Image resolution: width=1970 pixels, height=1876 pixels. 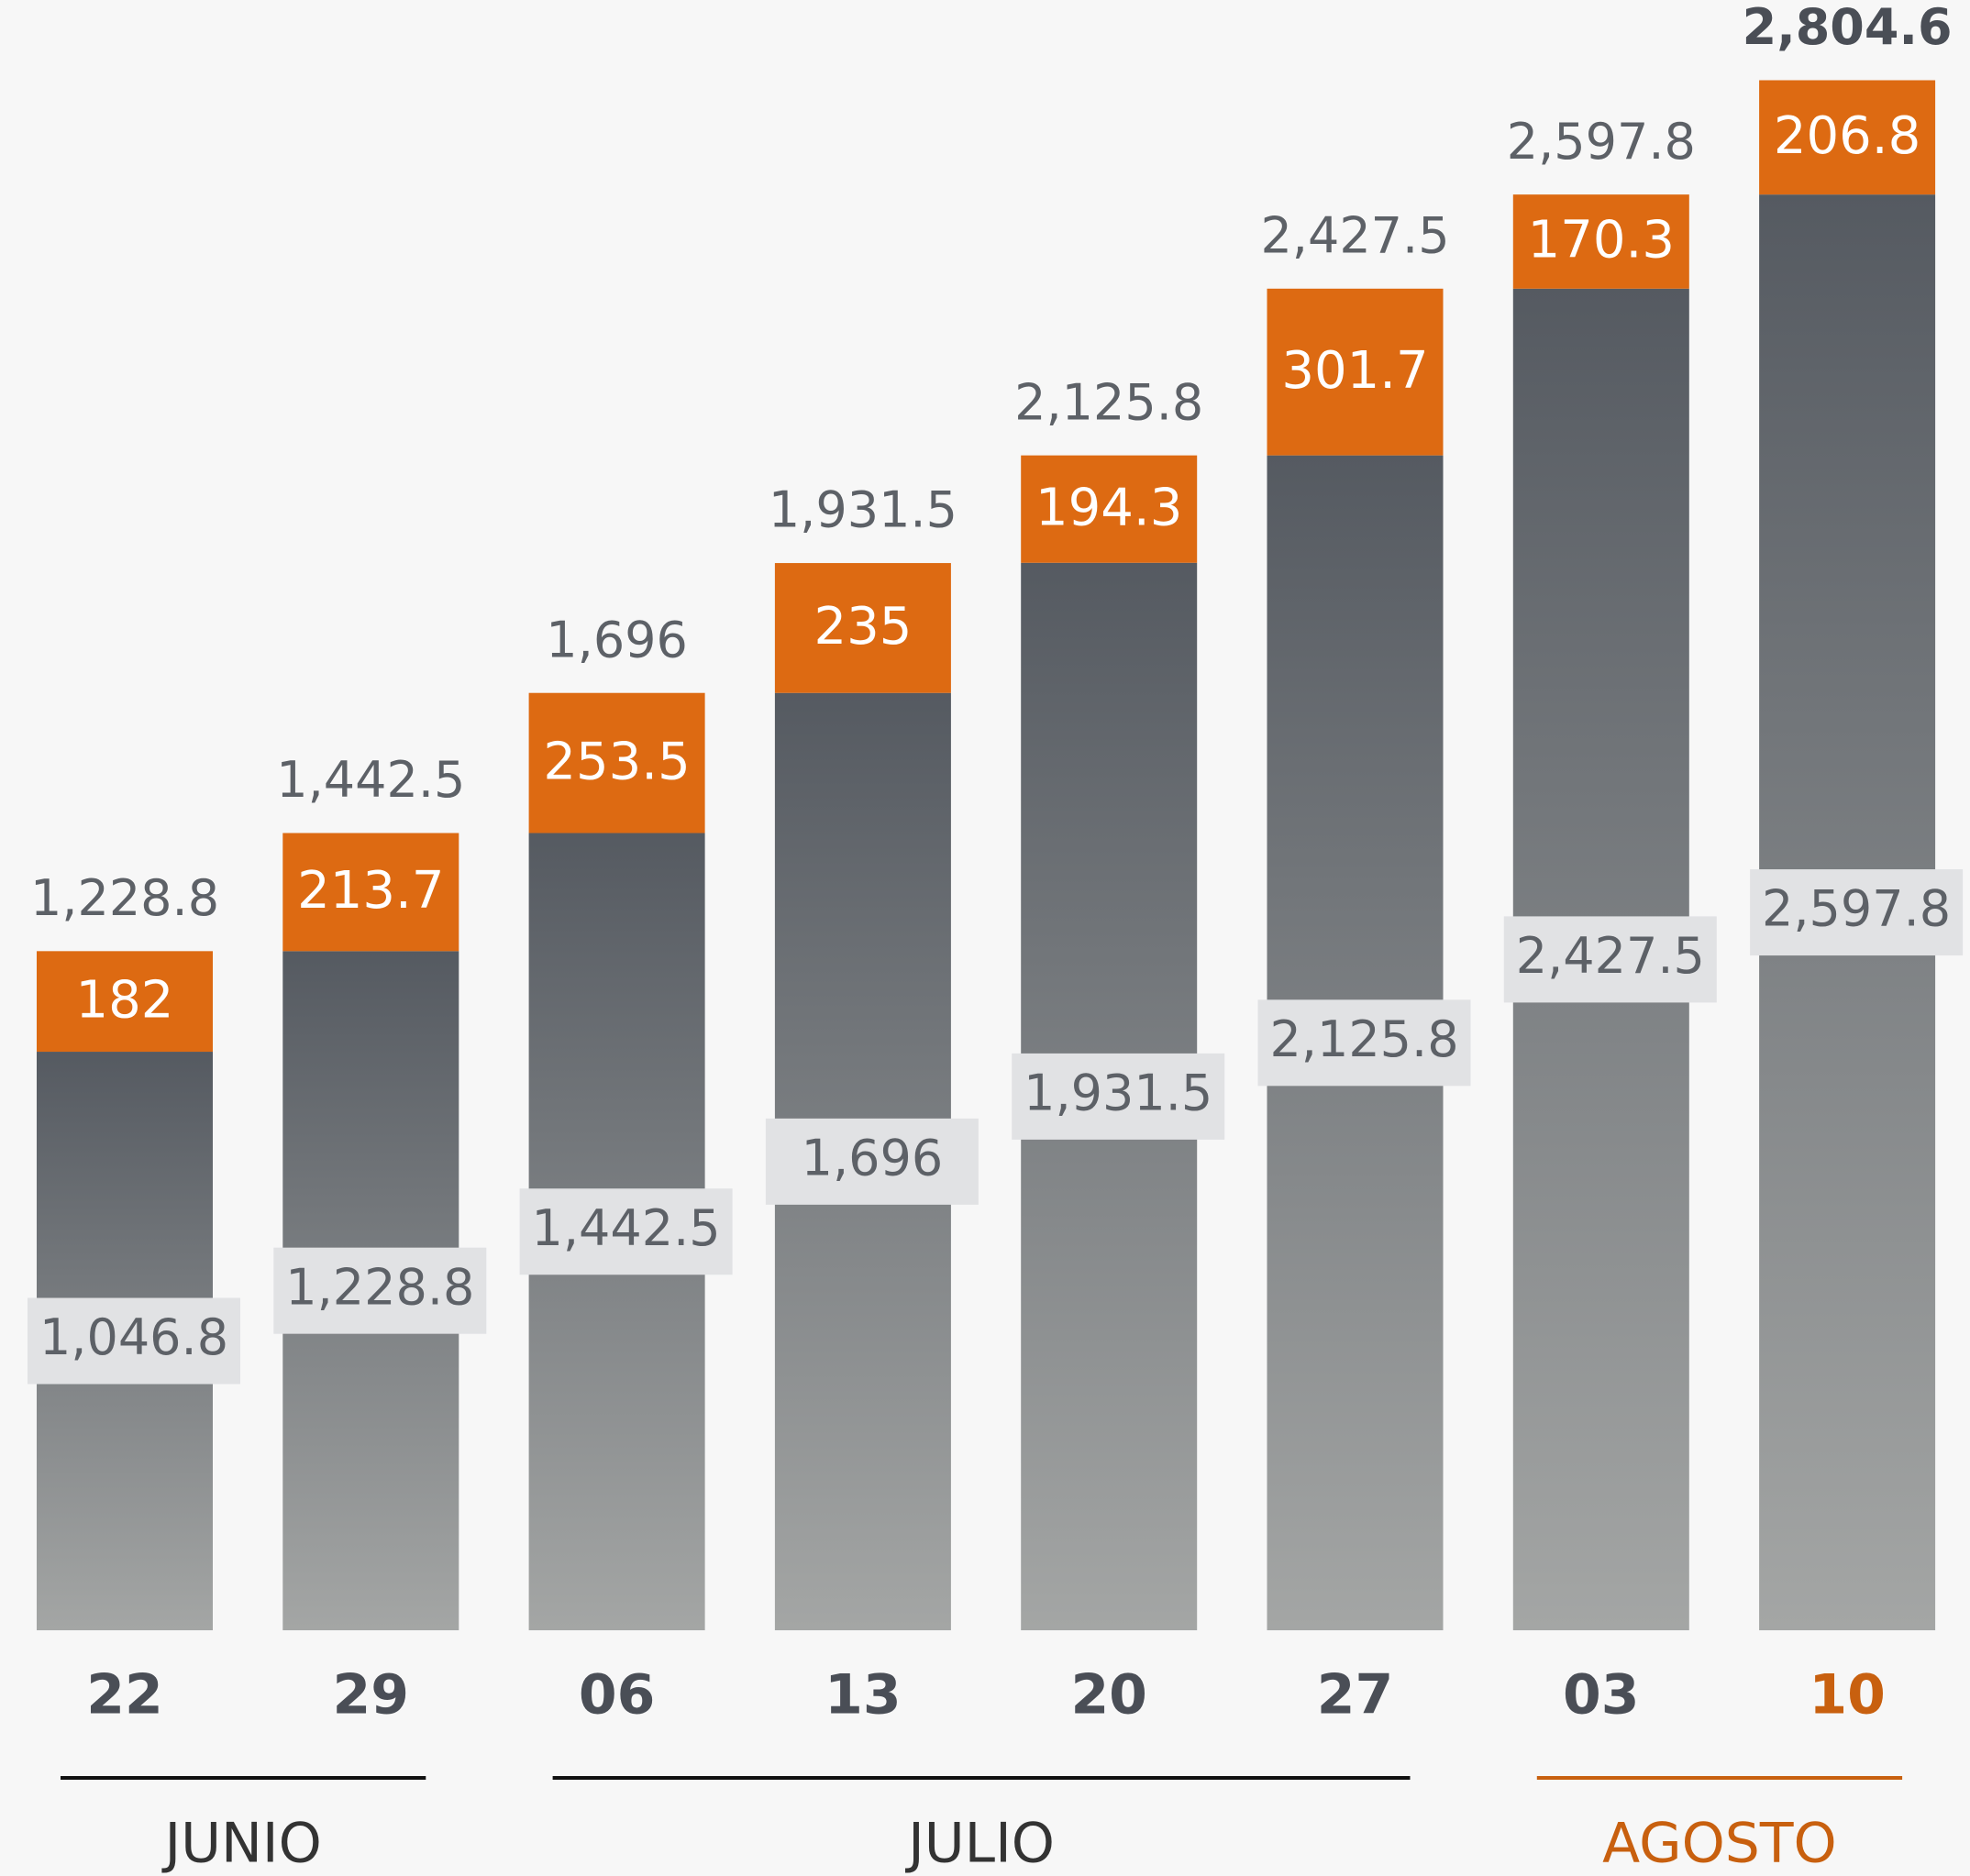 What do you see at coordinates (617, 639) in the screenshot?
I see `total-label: 1,696` at bounding box center [617, 639].